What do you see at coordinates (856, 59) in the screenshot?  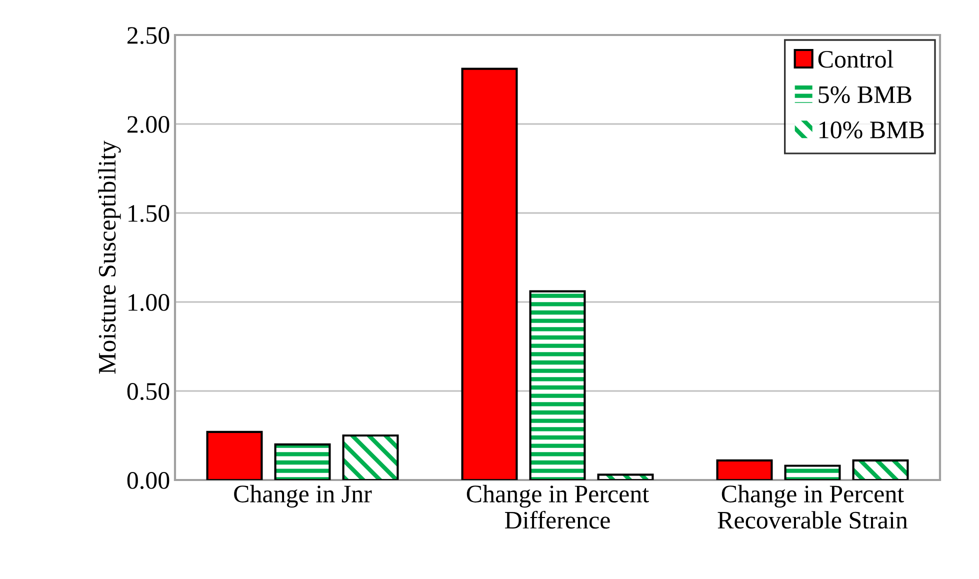 I see `legend-label: Control` at bounding box center [856, 59].